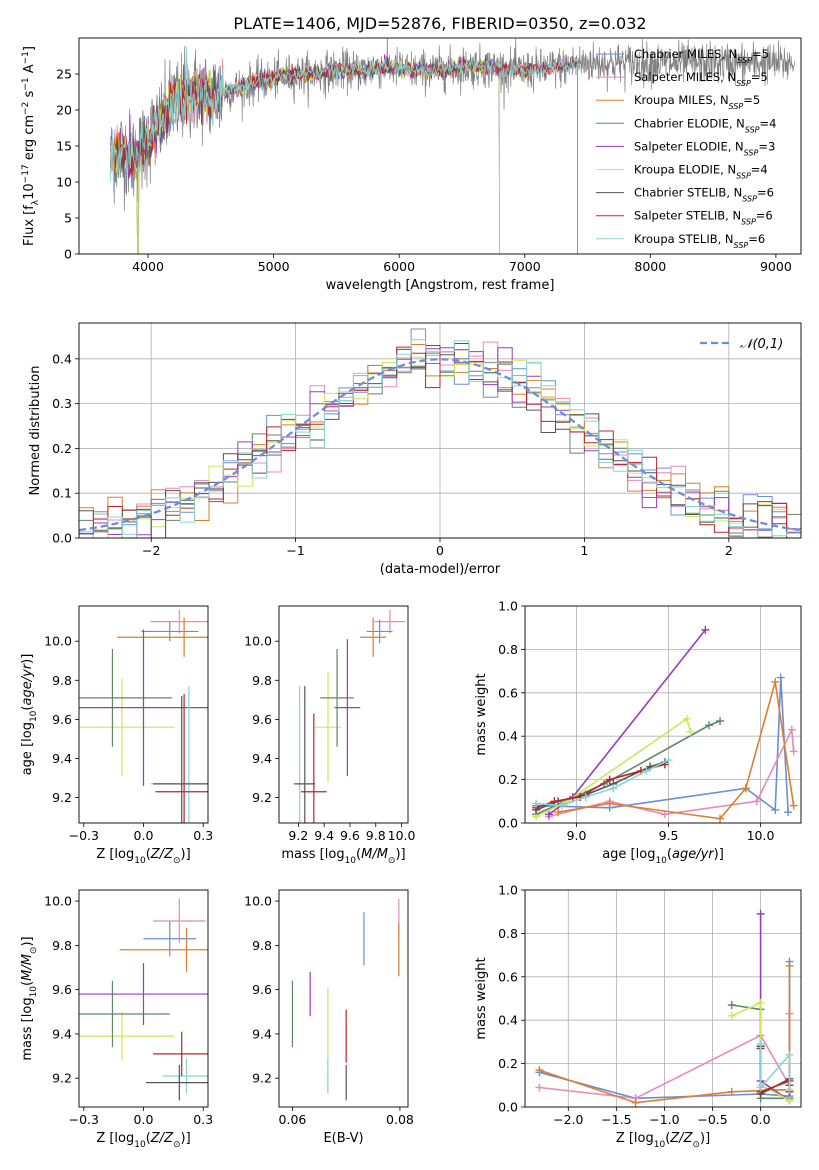 This screenshot has width=819, height=1170. I want to click on histogram-chabrier-stelib, so click(440, 440).